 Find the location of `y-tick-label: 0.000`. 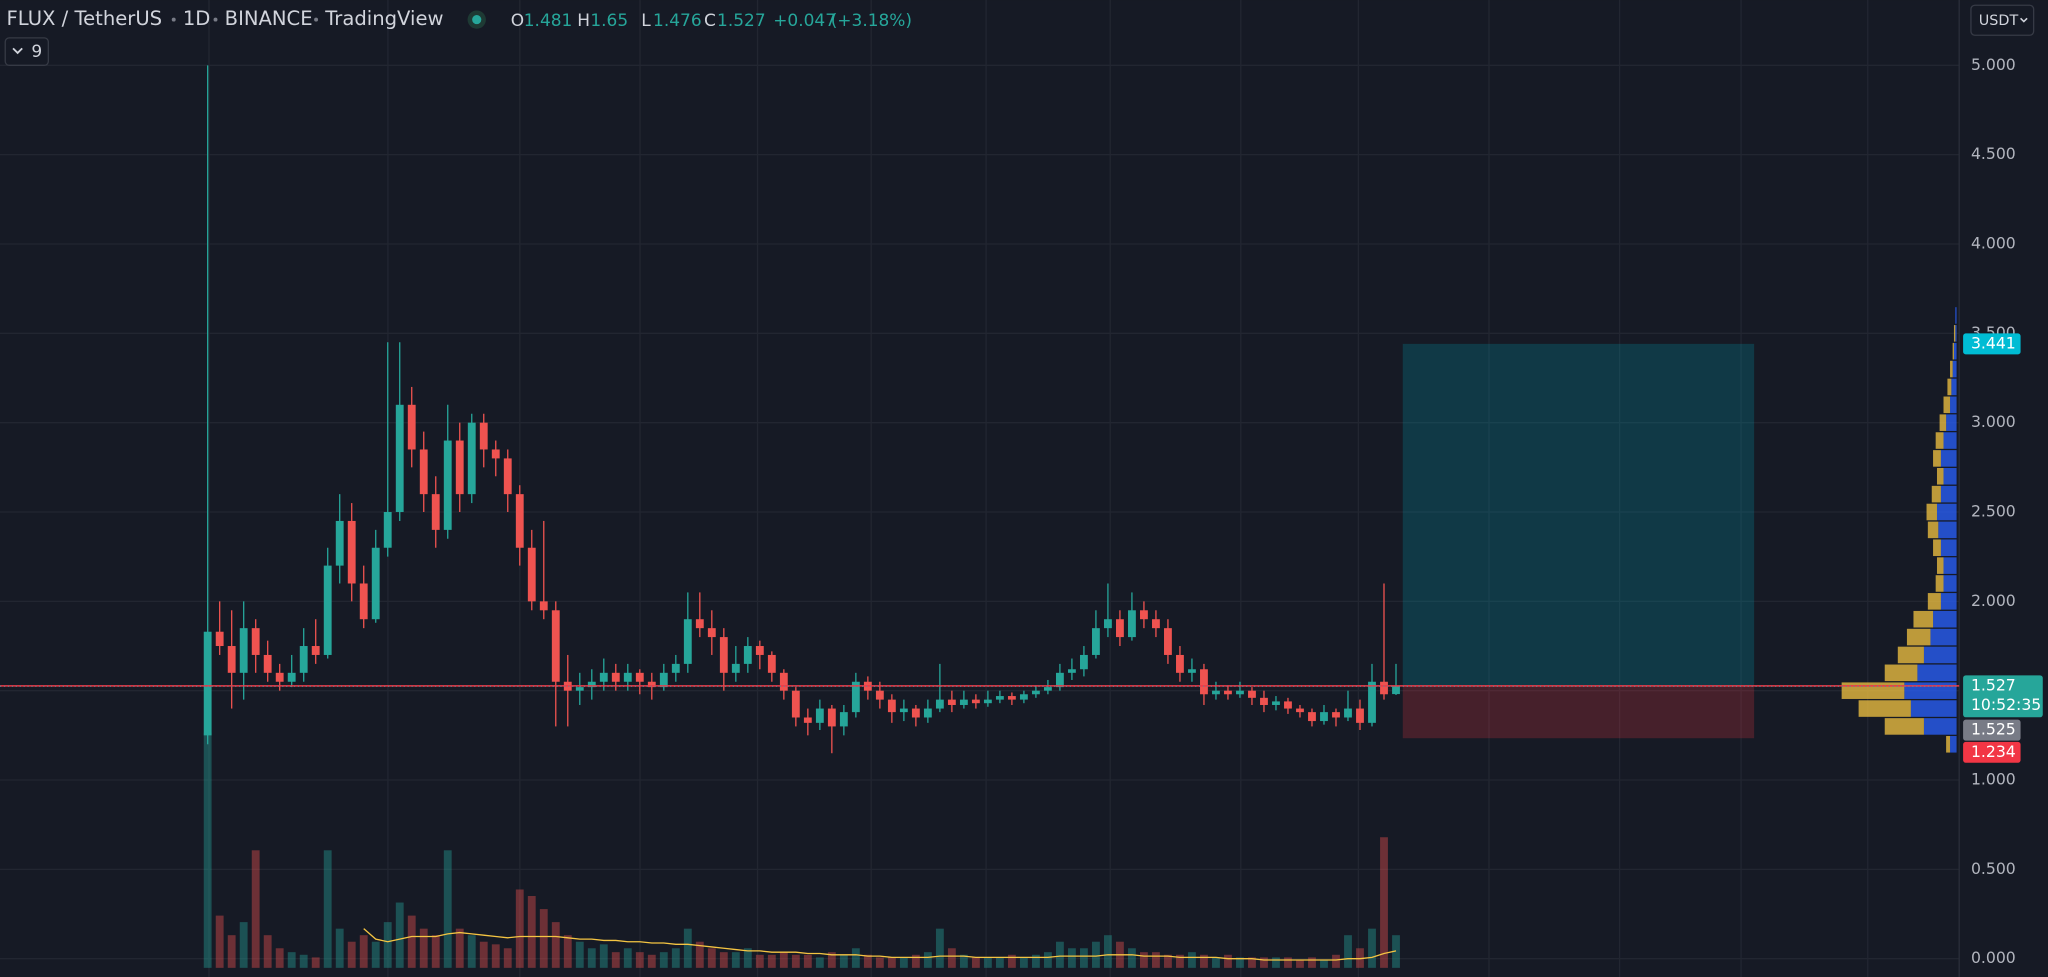

y-tick-label: 0.000 is located at coordinates (1993, 957).